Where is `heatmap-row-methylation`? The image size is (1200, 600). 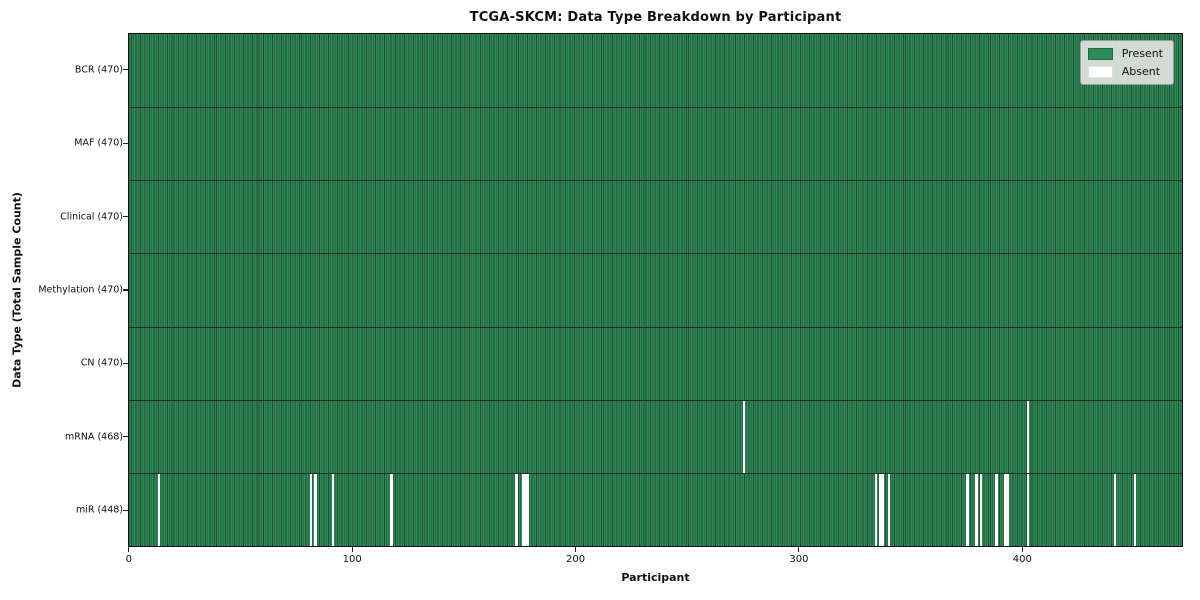 heatmap-row-methylation is located at coordinates (655, 290).